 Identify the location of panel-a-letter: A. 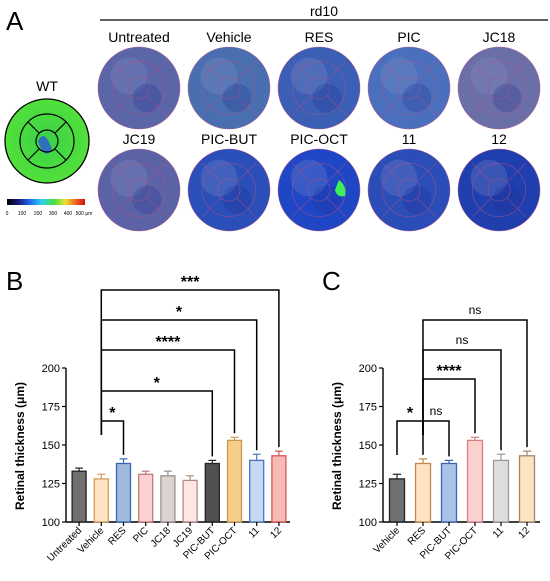
(15, 21).